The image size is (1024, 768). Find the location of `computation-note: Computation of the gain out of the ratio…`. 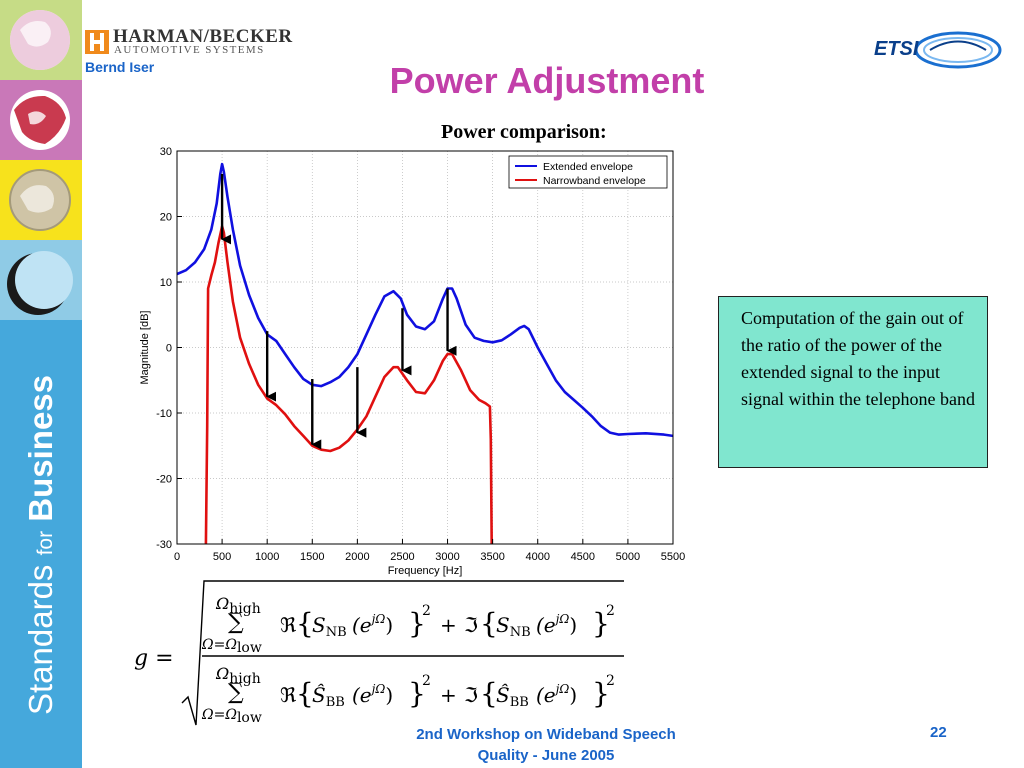

computation-note: Computation of the gain out of the ratio… is located at coordinates (853, 382).